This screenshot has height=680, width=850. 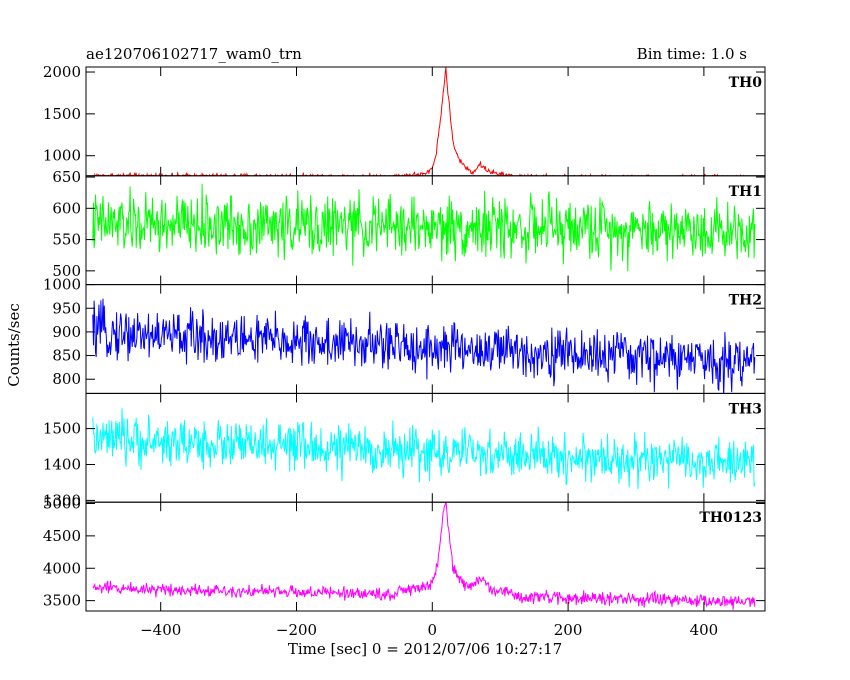 I want to click on panel-label: TH0, so click(x=746, y=83).